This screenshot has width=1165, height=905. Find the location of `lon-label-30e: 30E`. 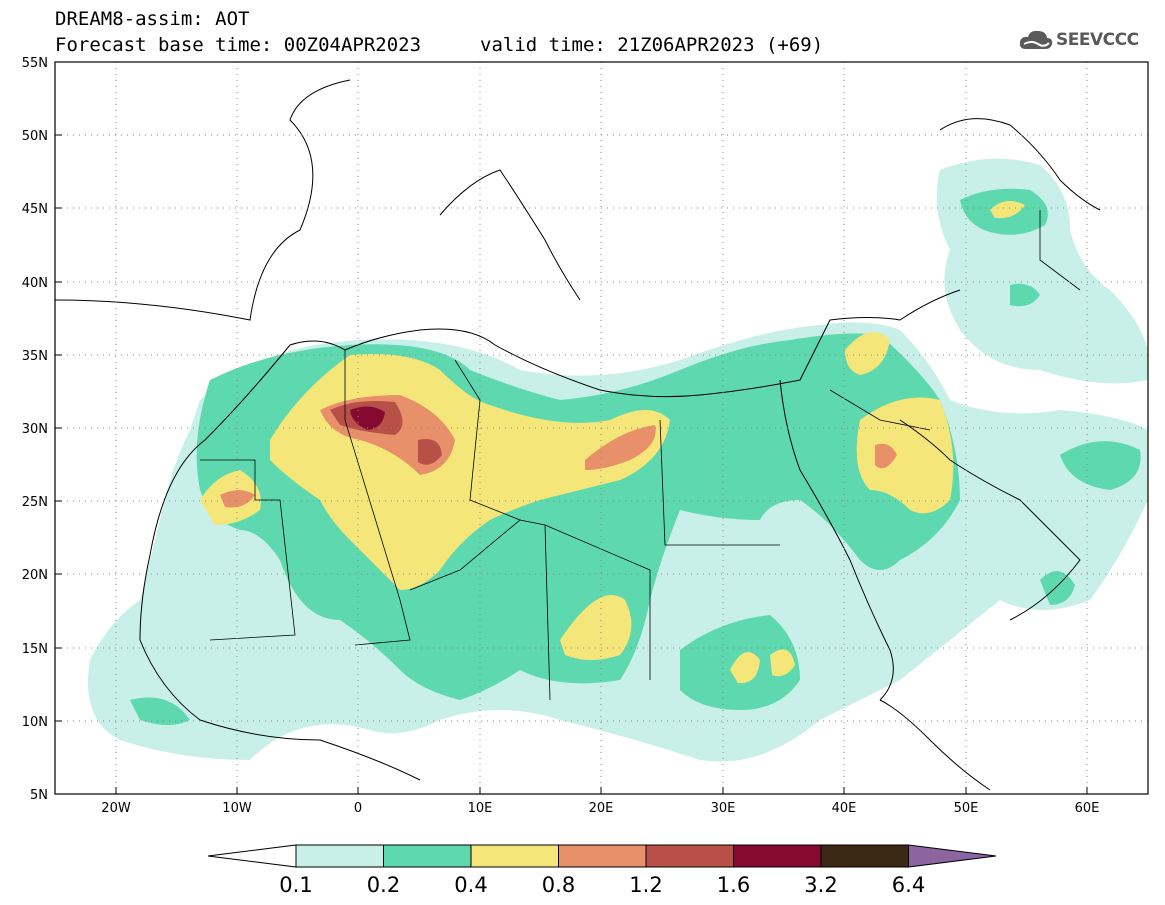

lon-label-30e: 30E is located at coordinates (723, 808).